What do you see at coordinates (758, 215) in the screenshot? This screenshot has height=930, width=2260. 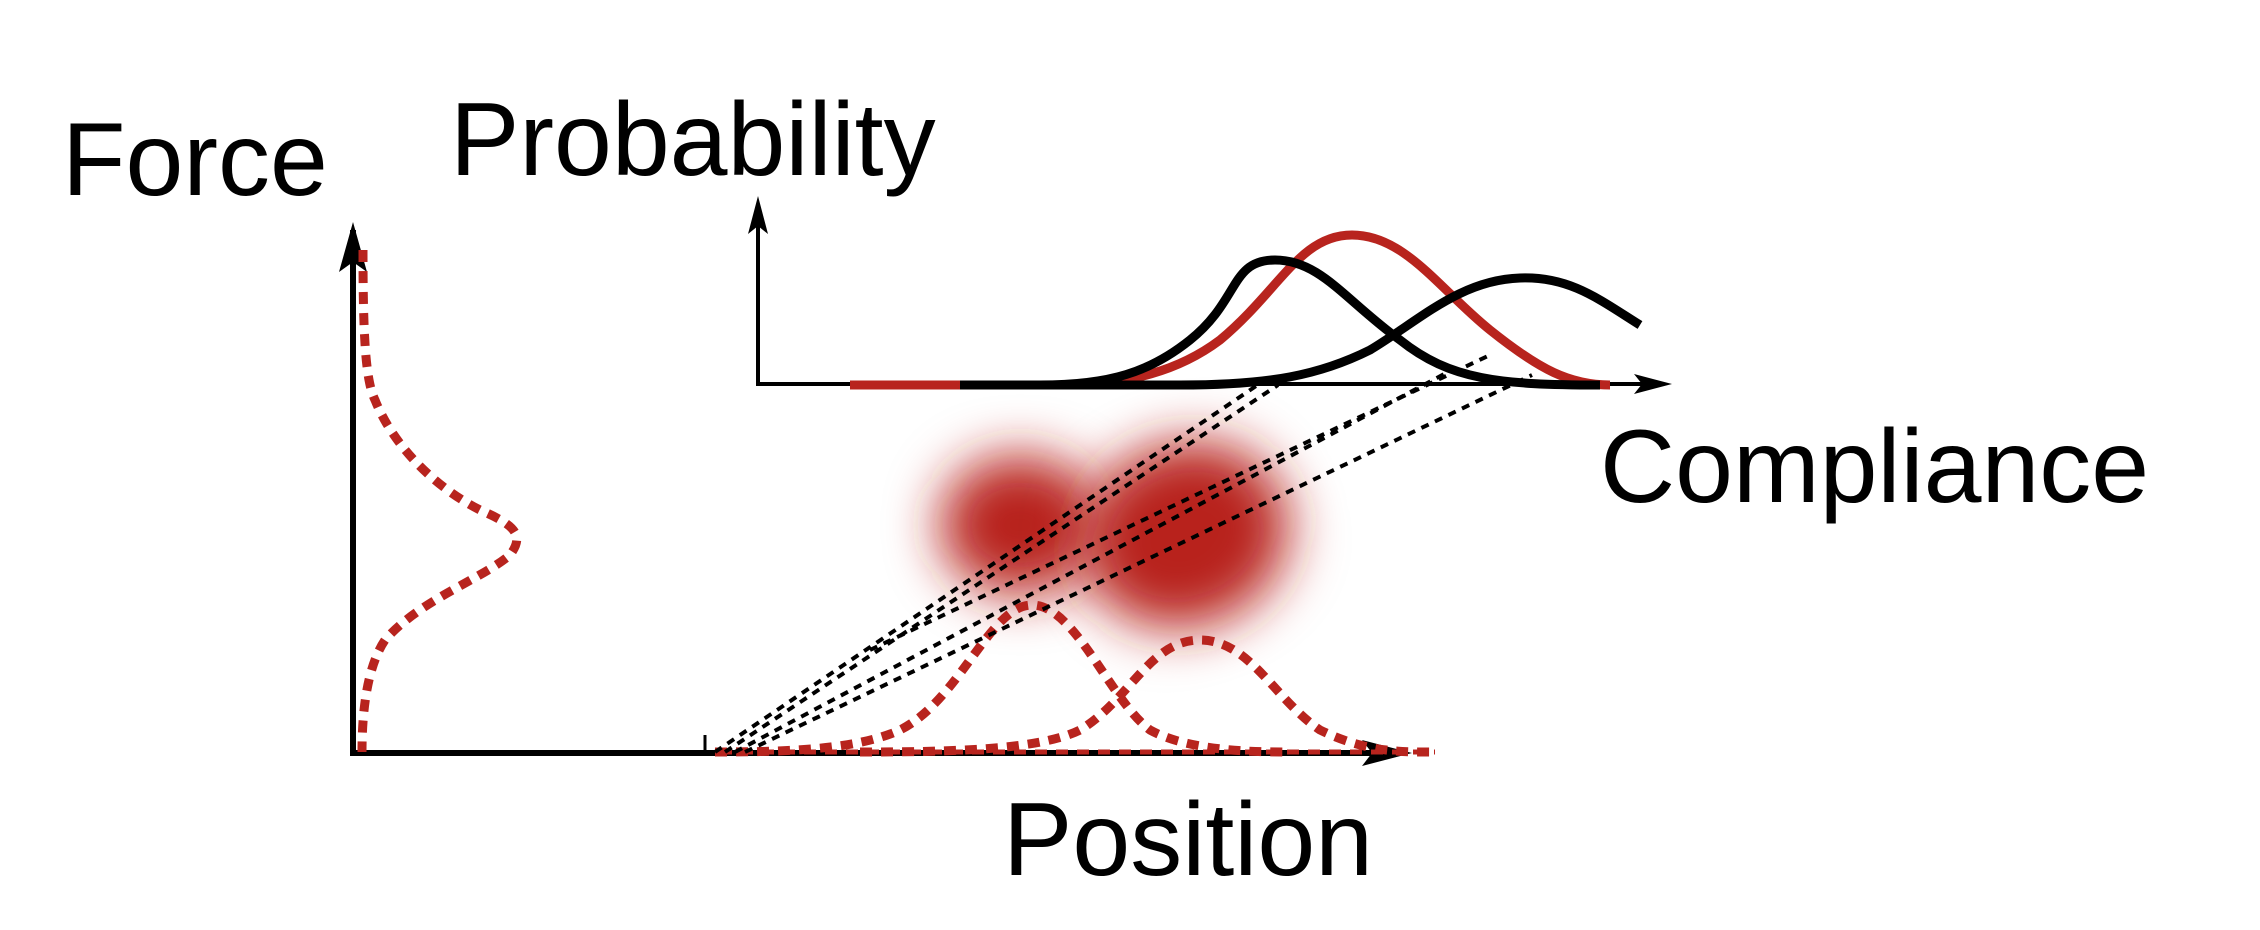 I see `probability-axis-arrowhead` at bounding box center [758, 215].